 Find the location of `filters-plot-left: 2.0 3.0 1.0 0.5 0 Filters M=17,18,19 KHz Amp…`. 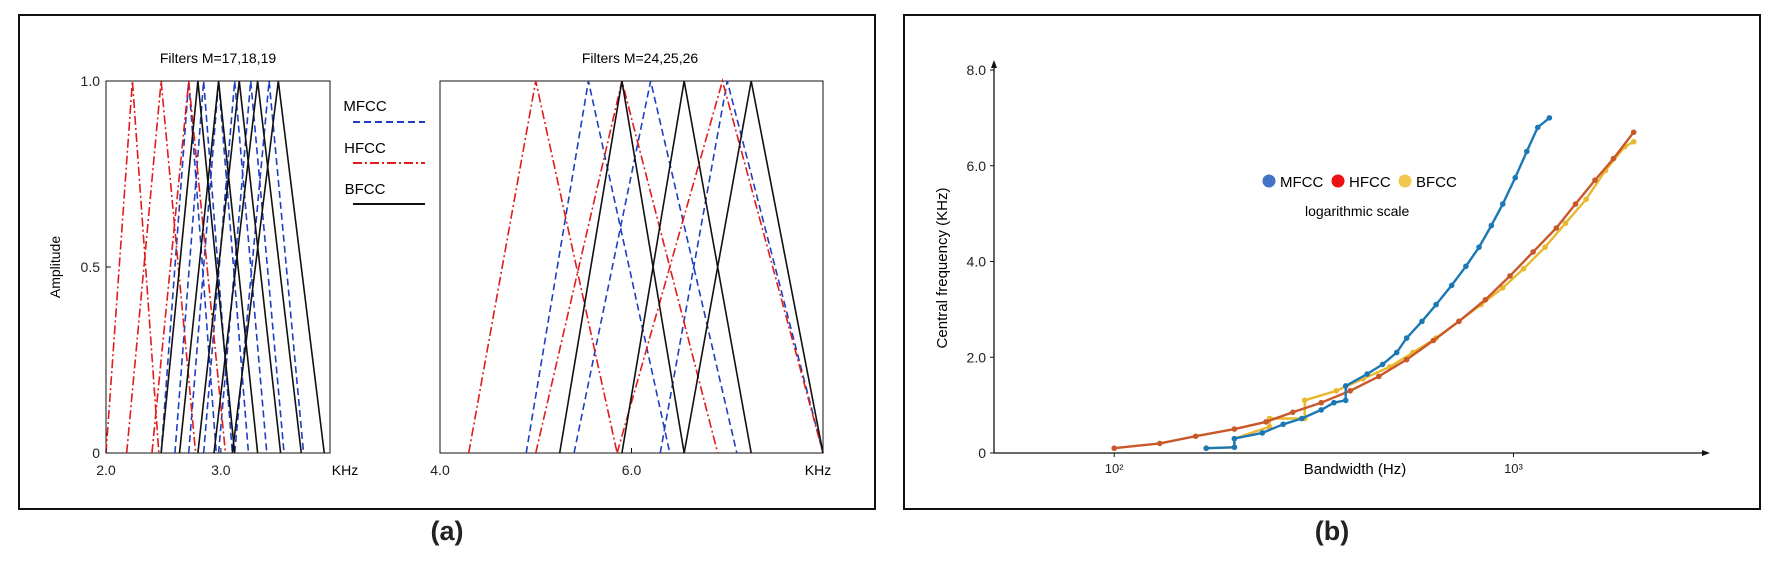

filters-plot-left: 2.0 3.0 1.0 0.5 0 Filters M=17,18,19 KHz Amp… is located at coordinates (202, 264).